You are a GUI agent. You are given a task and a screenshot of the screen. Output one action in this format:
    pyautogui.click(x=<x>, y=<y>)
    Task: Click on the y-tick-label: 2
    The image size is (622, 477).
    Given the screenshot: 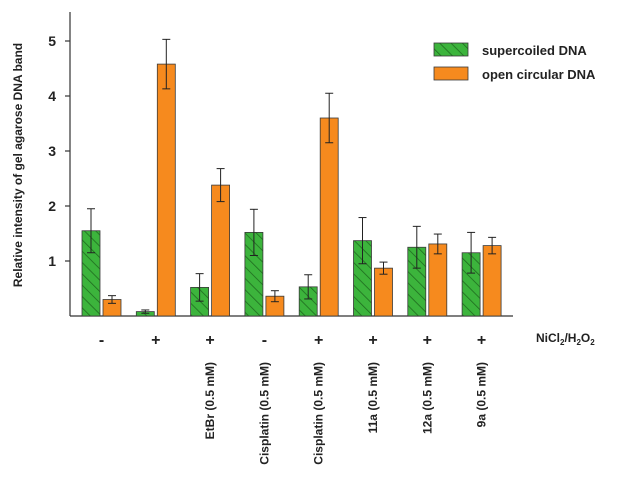 What is the action you would take?
    pyautogui.click(x=52, y=206)
    